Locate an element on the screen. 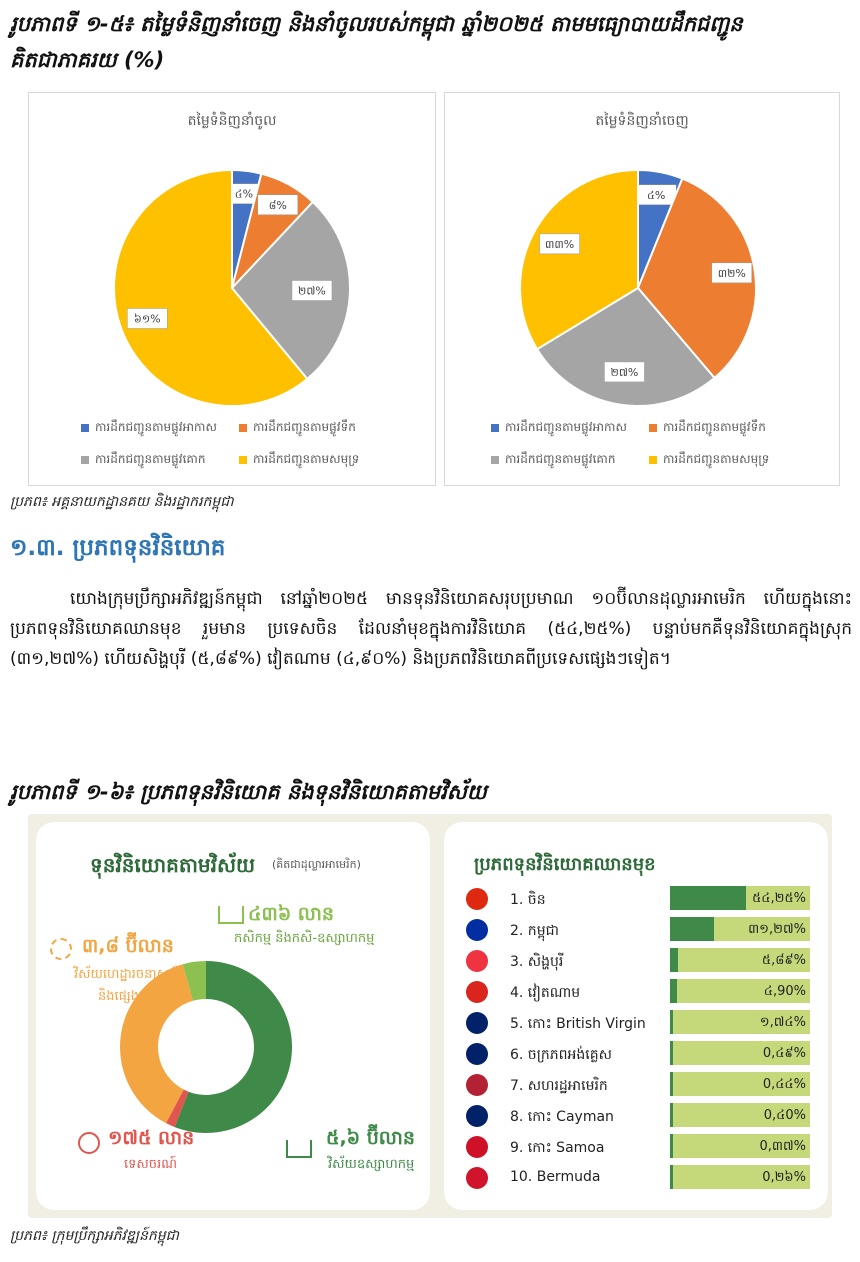  infra-value: ៣,៨ ប៊ីលាន is located at coordinates (128, 946).